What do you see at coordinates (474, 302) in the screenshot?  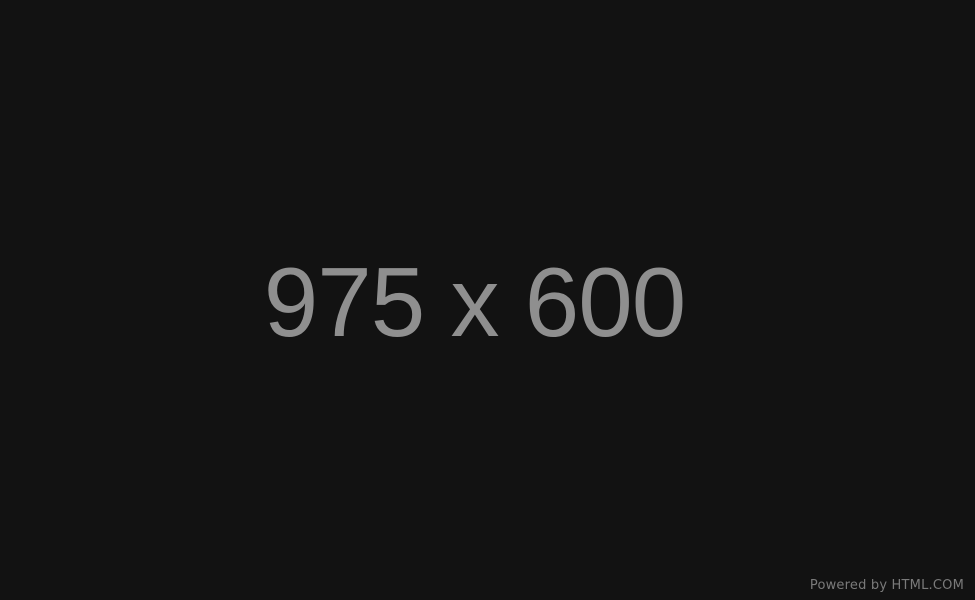 I see `dimension-label: 975 x 600` at bounding box center [474, 302].